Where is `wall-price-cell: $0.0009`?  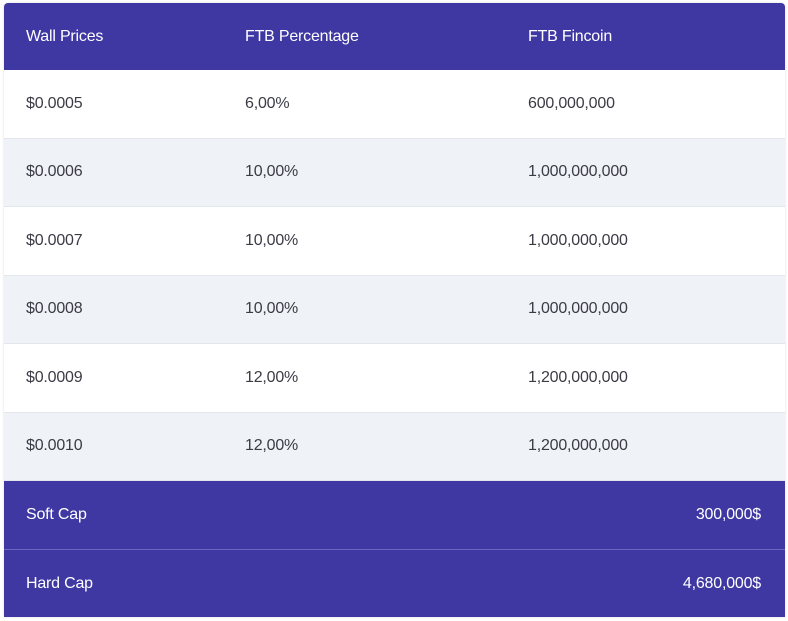 wall-price-cell: $0.0009 is located at coordinates (54, 377).